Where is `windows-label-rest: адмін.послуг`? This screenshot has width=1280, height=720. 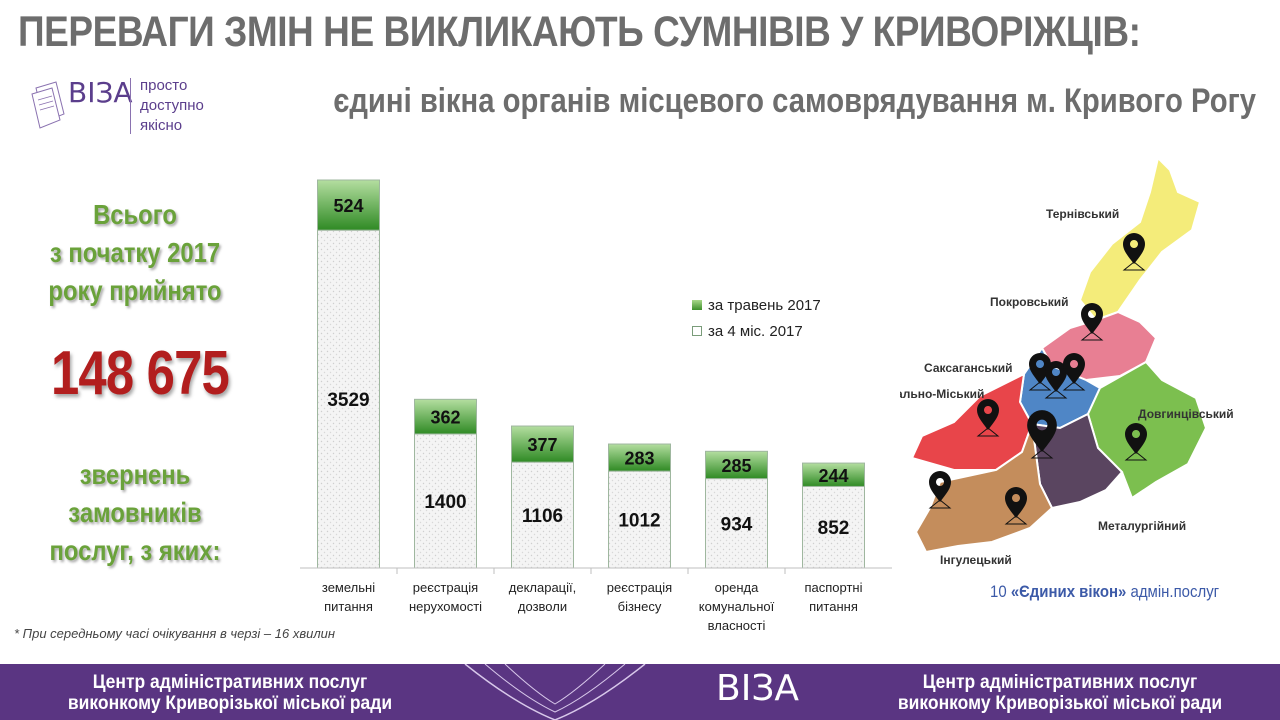 windows-label-rest: адмін.послуг is located at coordinates (1175, 591).